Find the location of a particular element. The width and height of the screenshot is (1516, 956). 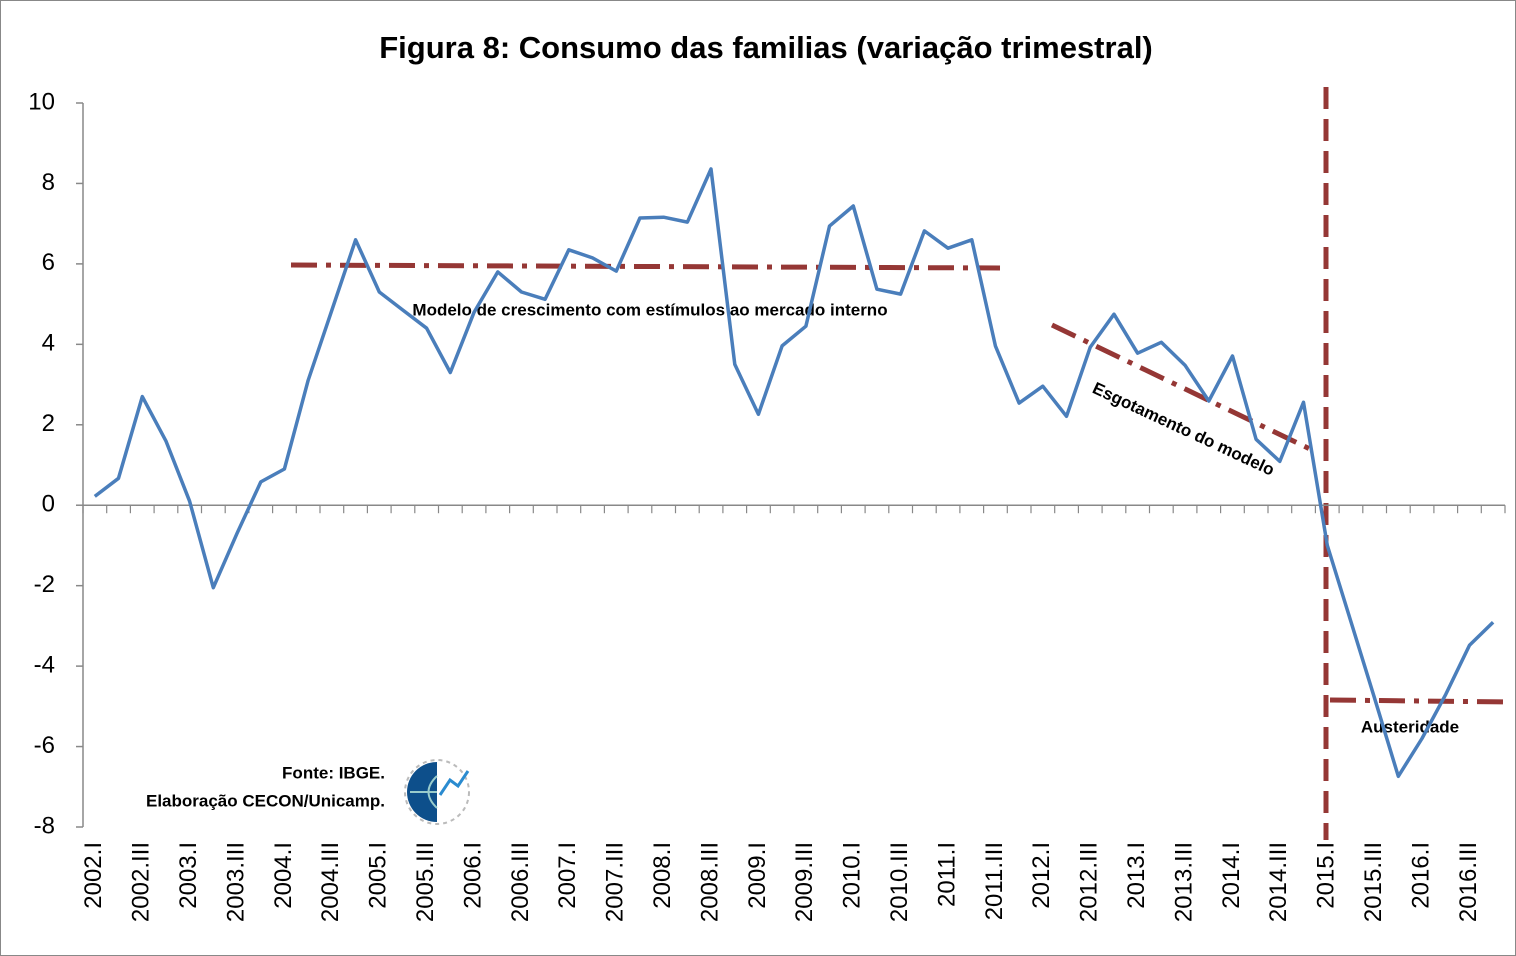

x-tick-label: 2014.III is located at coordinates (1278, 882).